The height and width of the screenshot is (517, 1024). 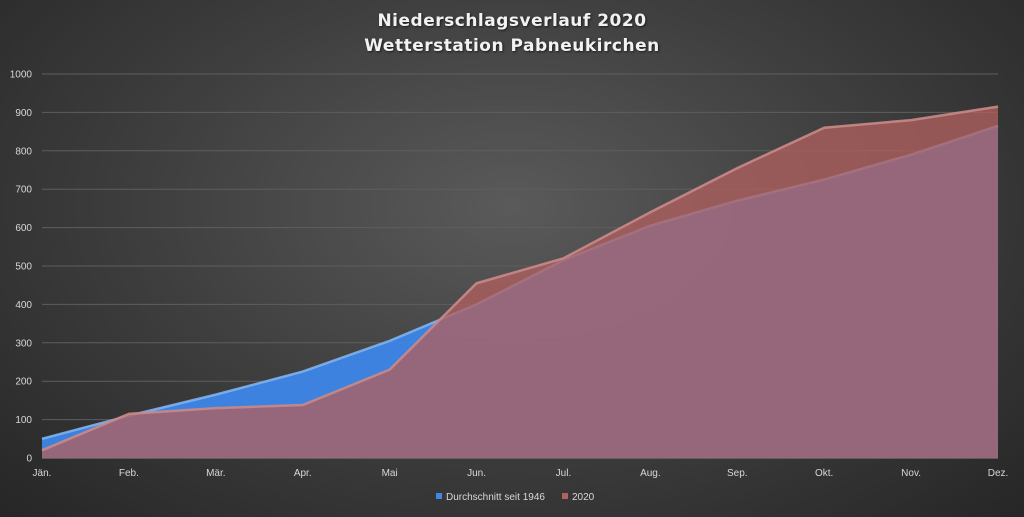 I want to click on y-tick-label: 0, so click(x=29, y=459).